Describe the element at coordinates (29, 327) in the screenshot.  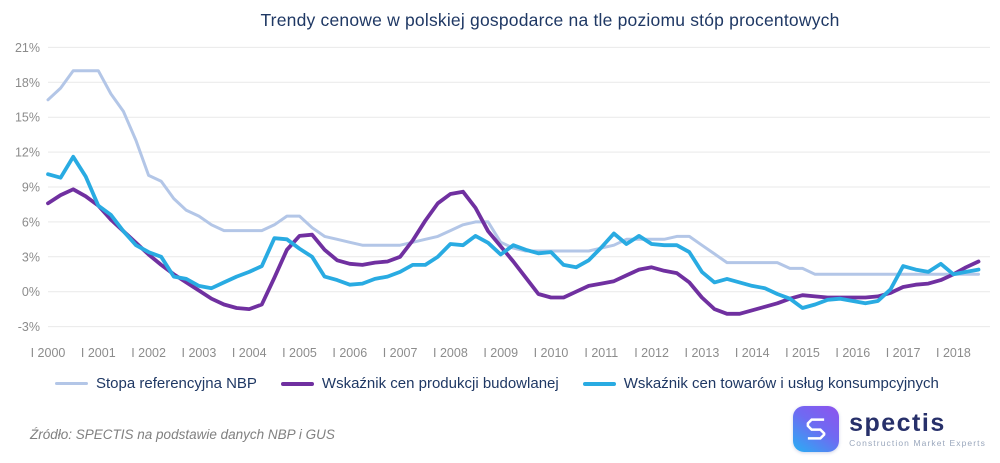
I see `y-tick-label: -3%` at that location.